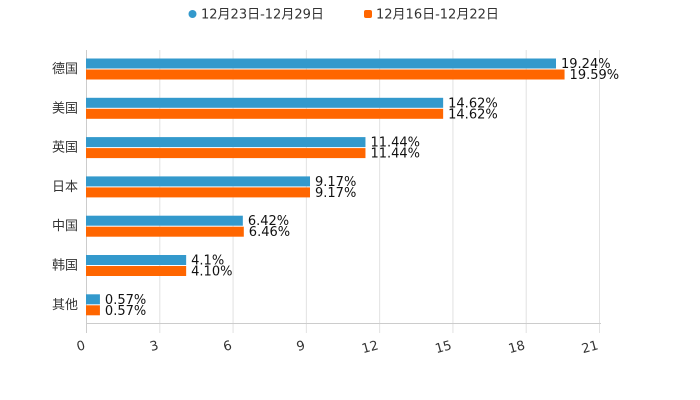  Describe the element at coordinates (81, 346) in the screenshot. I see `x-tick-label-0: 0` at that location.